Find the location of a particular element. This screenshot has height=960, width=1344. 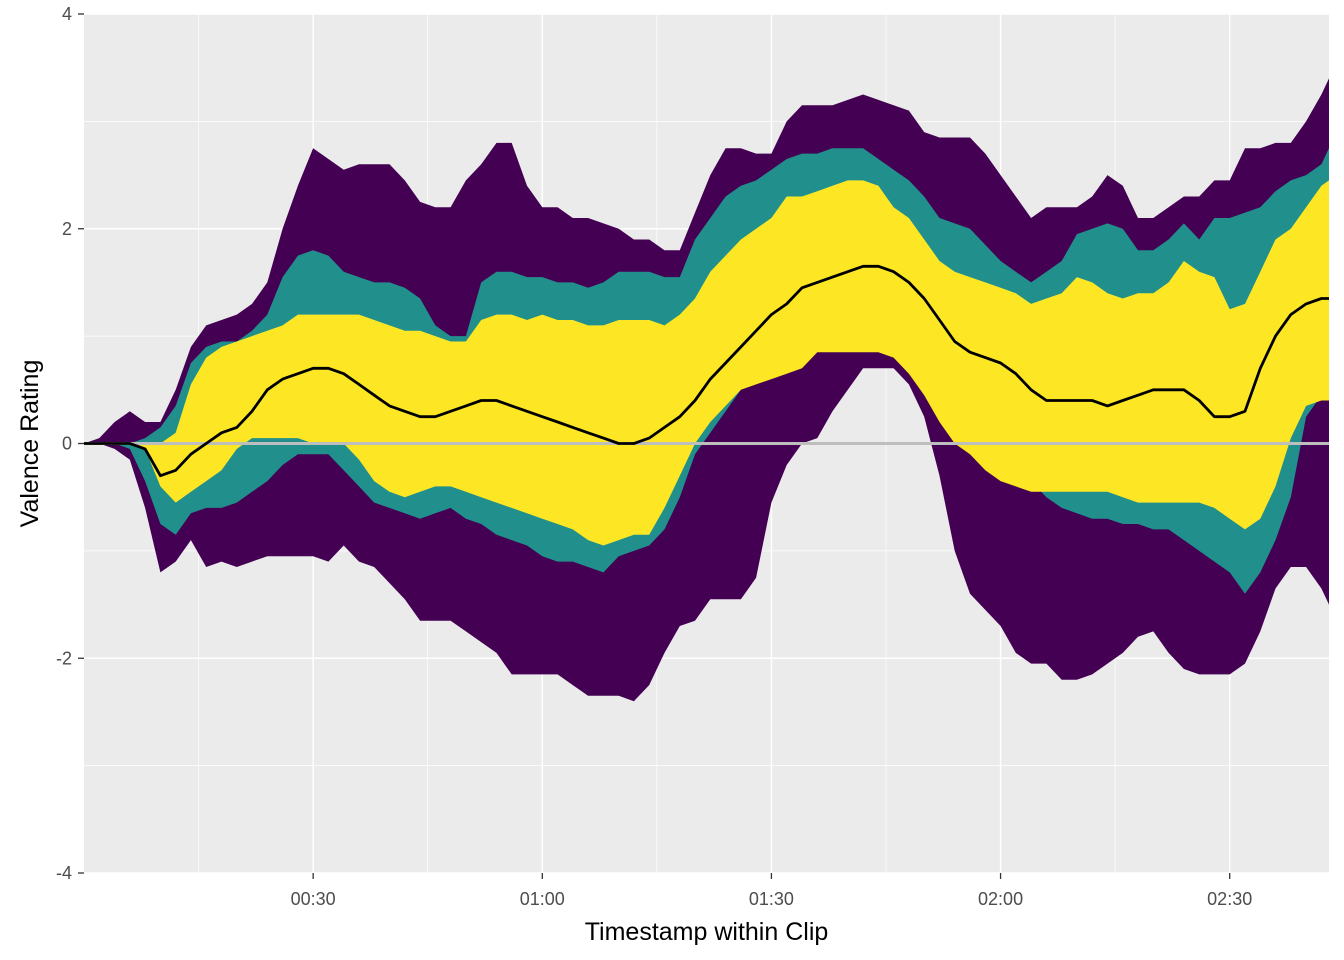

y-axis-title: Valence Rating is located at coordinates (30, 444).